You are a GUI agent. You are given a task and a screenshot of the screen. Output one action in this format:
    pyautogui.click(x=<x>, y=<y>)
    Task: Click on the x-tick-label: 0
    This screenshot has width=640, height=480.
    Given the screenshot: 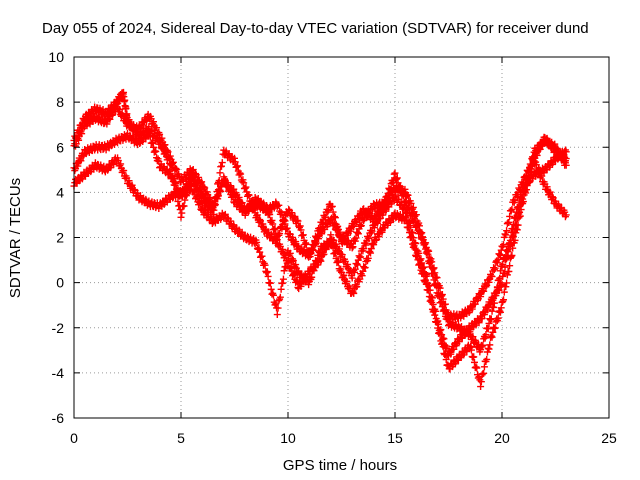 What is the action you would take?
    pyautogui.click(x=74, y=438)
    